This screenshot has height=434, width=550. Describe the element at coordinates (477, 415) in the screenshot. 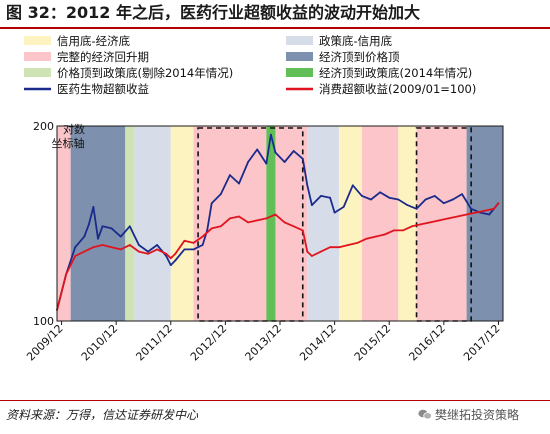

I see `watermark-text: 樊继拓投资策略` at that location.